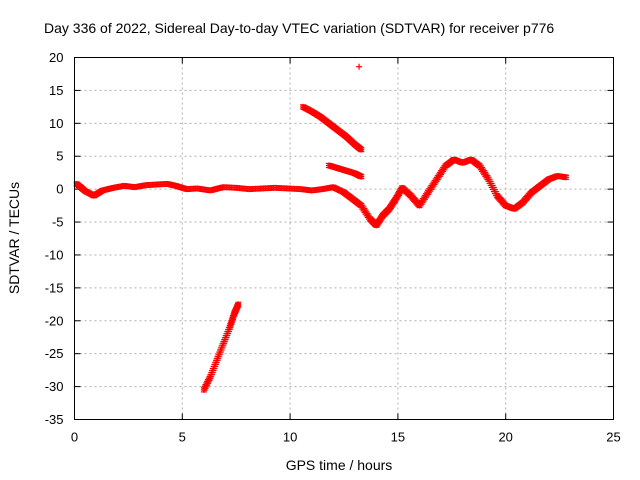  Describe the element at coordinates (56, 57) in the screenshot. I see `y-tick-label: 20` at that location.